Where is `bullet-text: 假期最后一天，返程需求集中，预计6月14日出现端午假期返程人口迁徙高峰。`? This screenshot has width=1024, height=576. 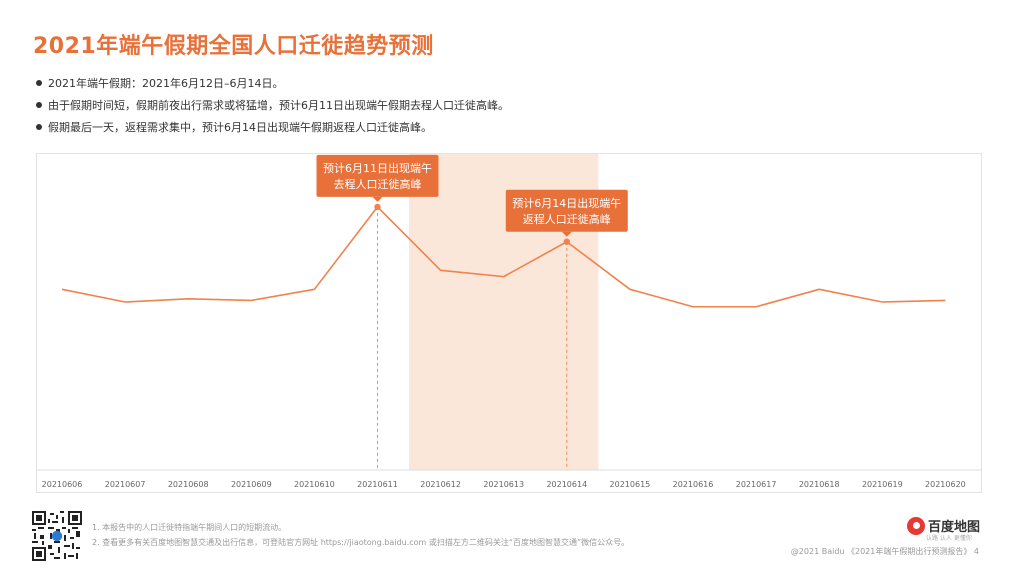 bullet-text: 假期最后一天，返程需求集中，预计6月14日出现端午假期返程人口迁徙高峰。 is located at coordinates (240, 127).